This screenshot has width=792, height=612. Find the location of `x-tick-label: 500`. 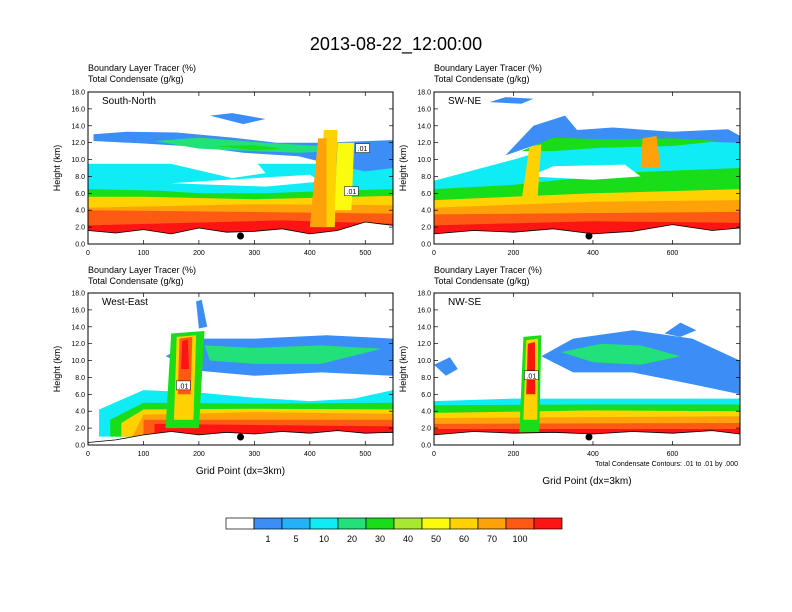

x-tick-label: 500 is located at coordinates (365, 454).